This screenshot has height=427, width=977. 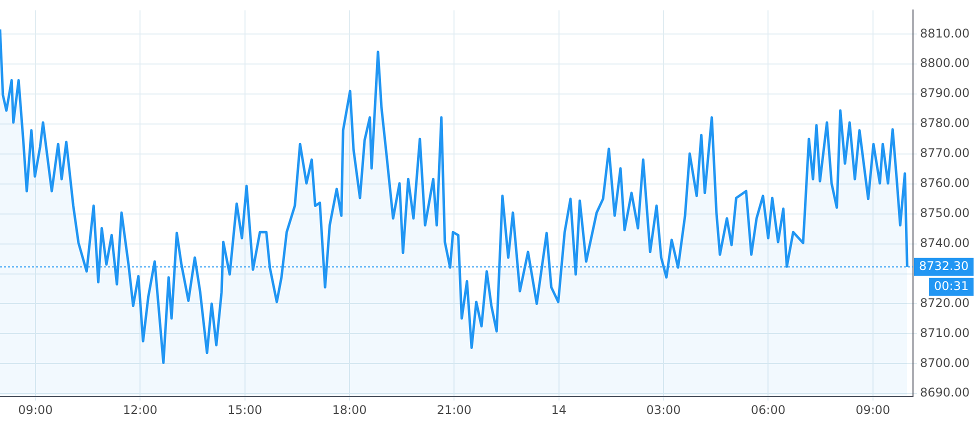 What do you see at coordinates (945, 63) in the screenshot?
I see `y-tick-label: 8800.00` at bounding box center [945, 63].